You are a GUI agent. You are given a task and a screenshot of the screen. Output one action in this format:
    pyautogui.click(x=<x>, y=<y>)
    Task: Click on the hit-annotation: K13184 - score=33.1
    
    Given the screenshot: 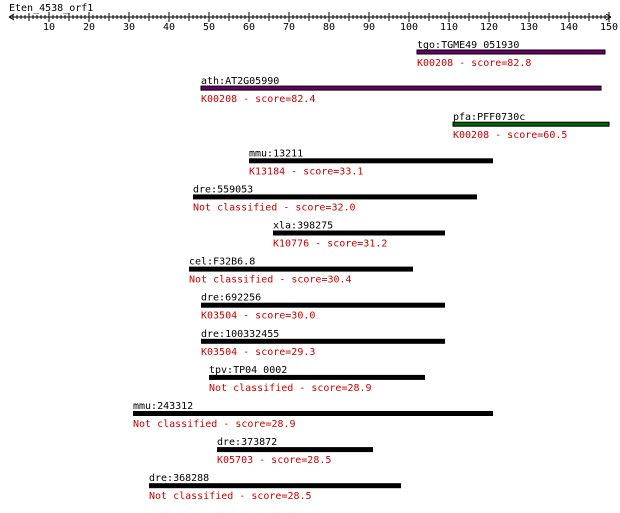 What is the action you would take?
    pyautogui.click(x=306, y=171)
    